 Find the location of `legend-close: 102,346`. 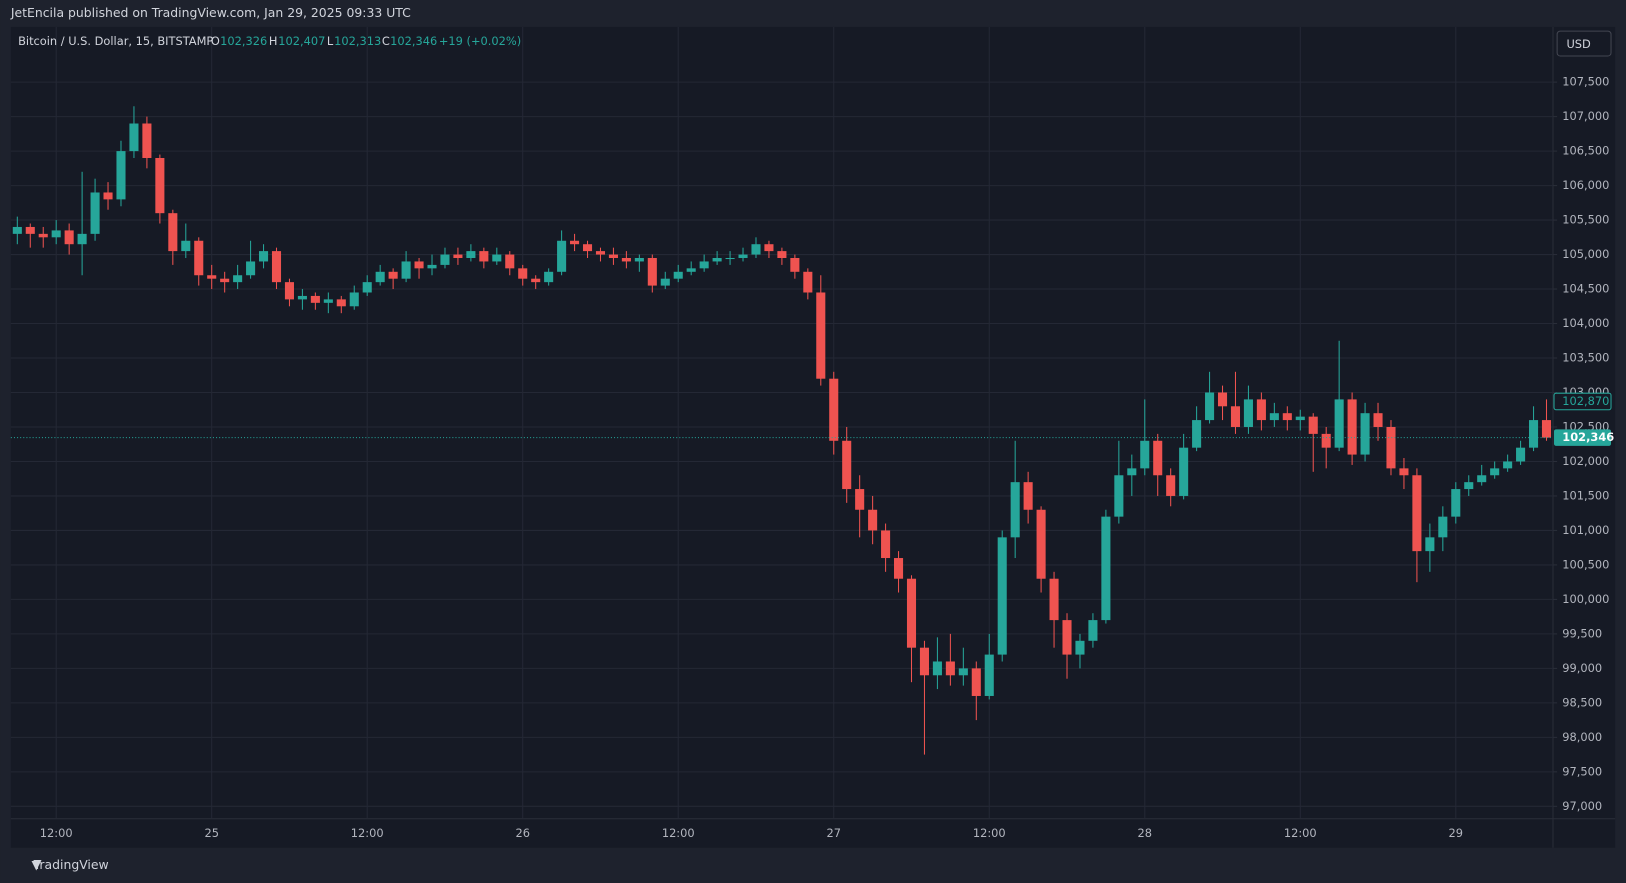

legend-close: 102,346 is located at coordinates (413, 41).